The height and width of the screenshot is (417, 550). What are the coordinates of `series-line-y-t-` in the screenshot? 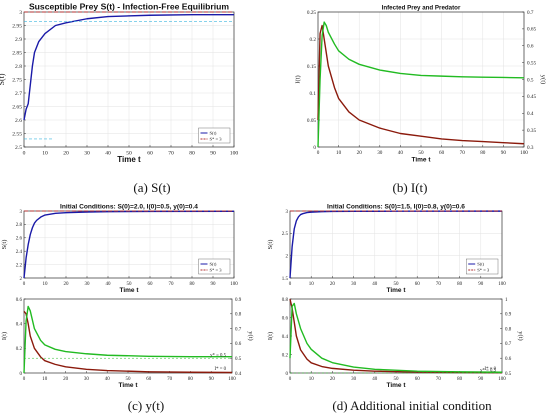 It's located at (421, 84).